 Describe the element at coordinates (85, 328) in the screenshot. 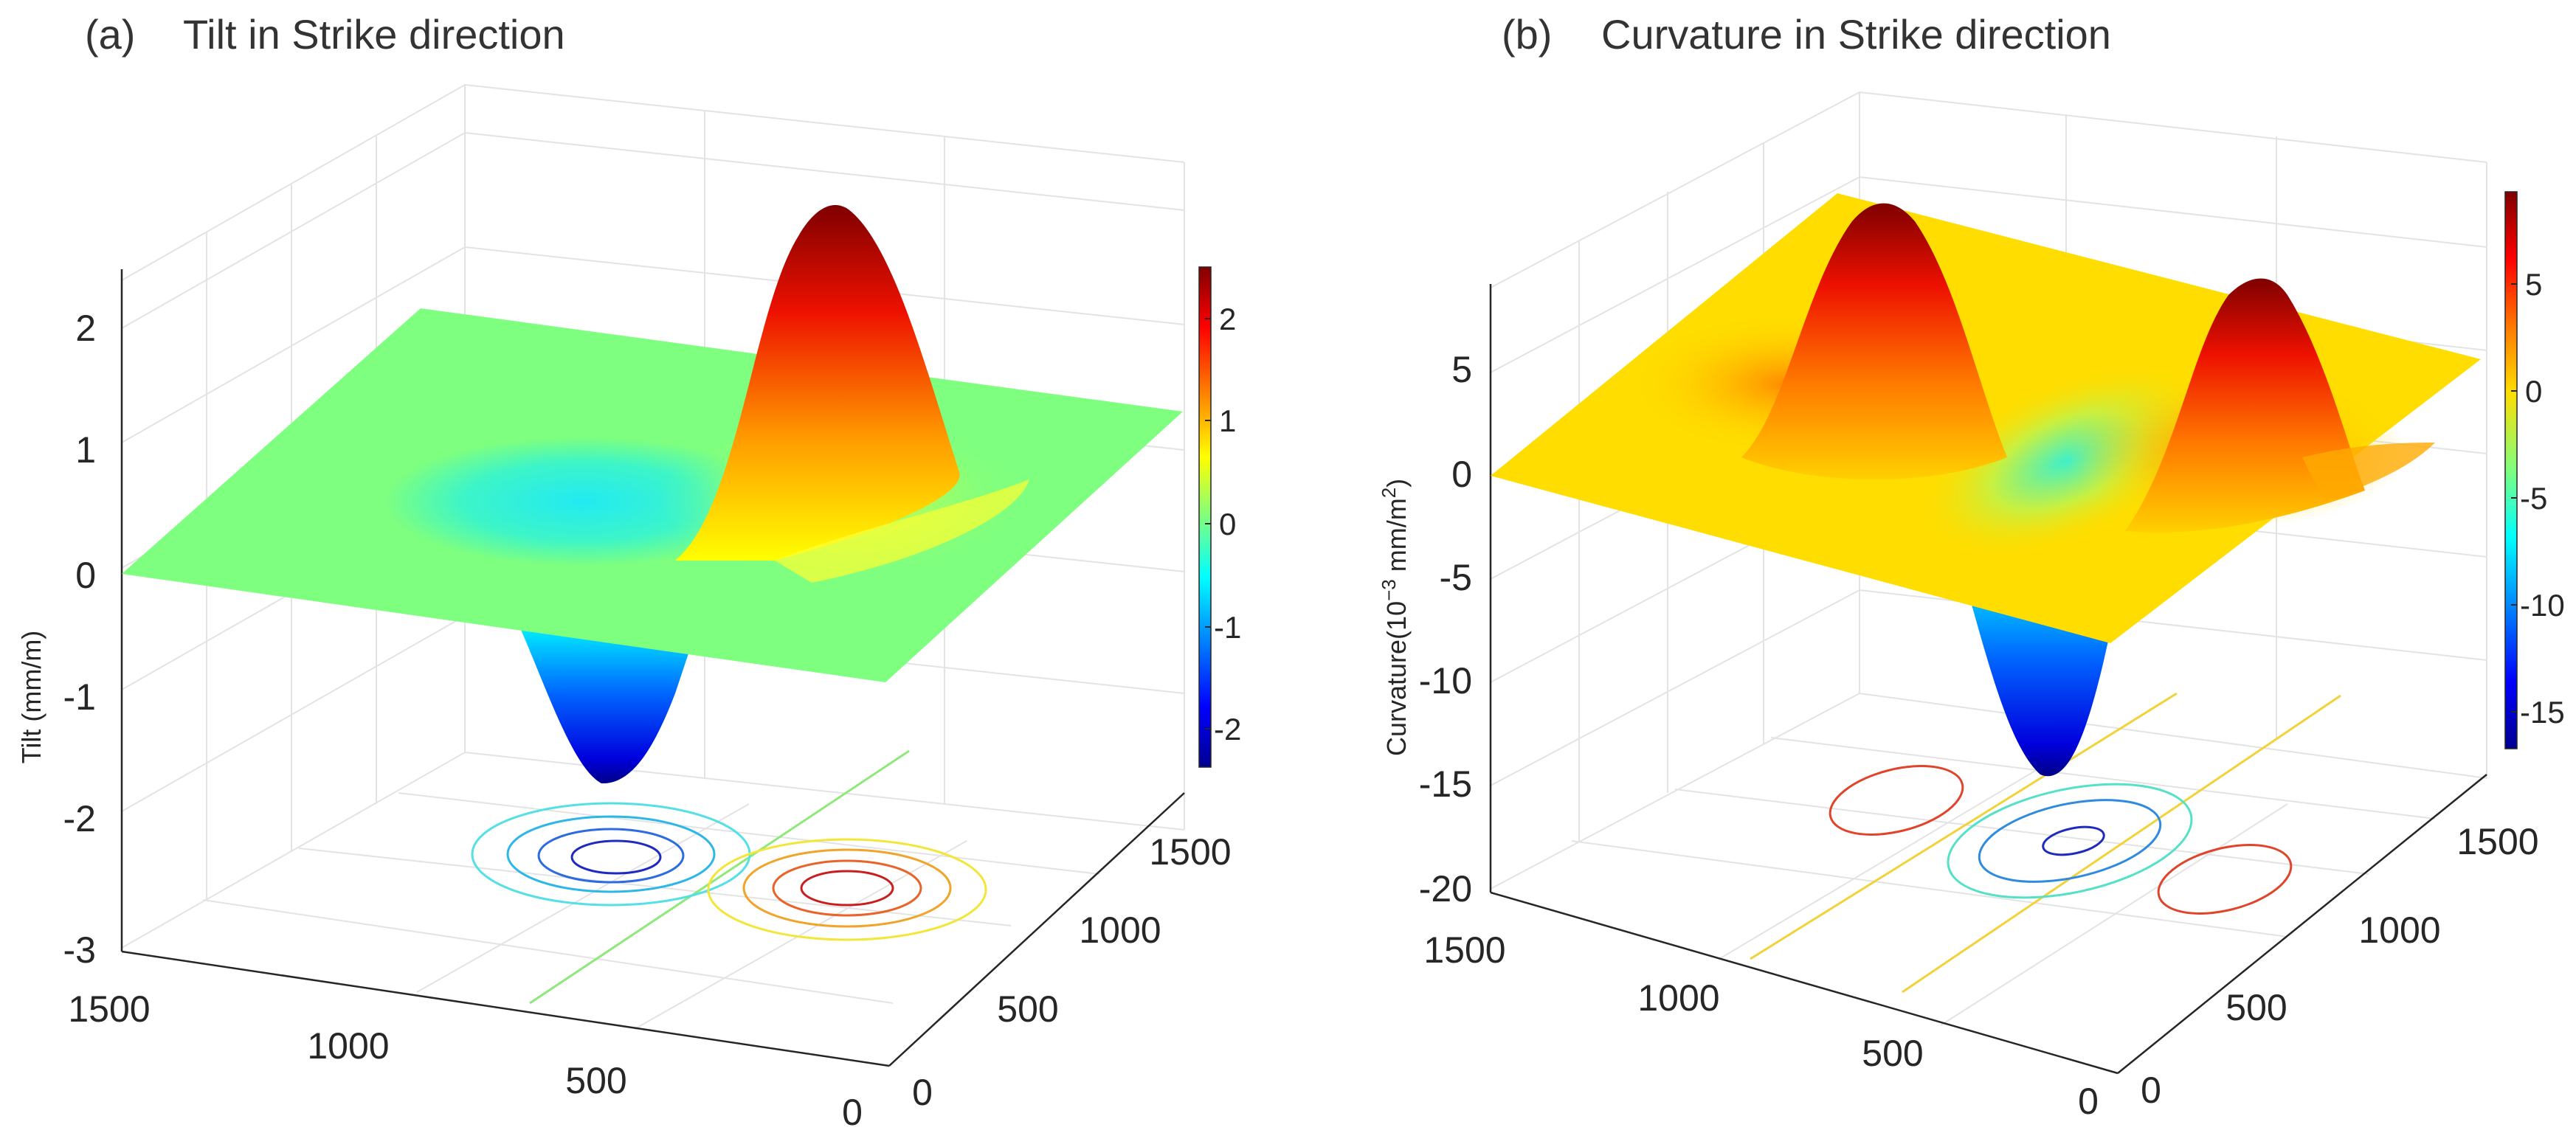

I see `z-tick: 2` at that location.